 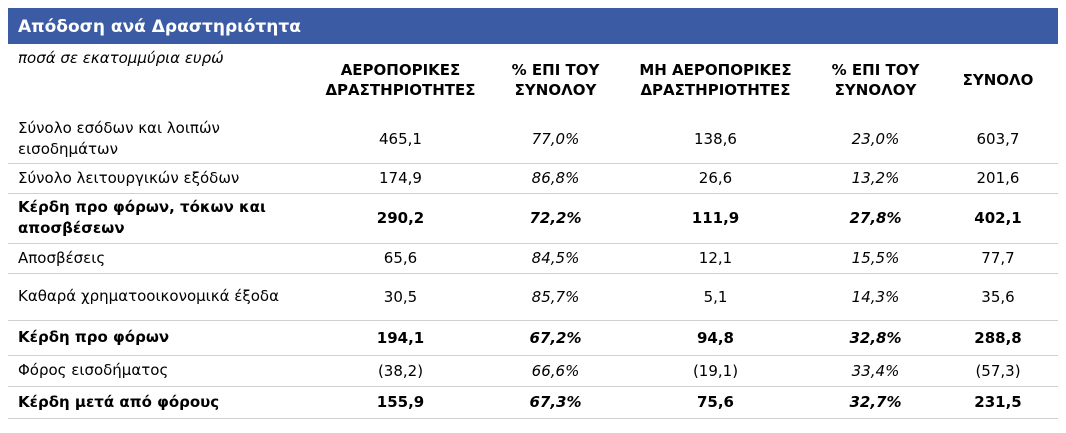 What do you see at coordinates (998, 402) in the screenshot?
I see `cell: 231,5` at bounding box center [998, 402].